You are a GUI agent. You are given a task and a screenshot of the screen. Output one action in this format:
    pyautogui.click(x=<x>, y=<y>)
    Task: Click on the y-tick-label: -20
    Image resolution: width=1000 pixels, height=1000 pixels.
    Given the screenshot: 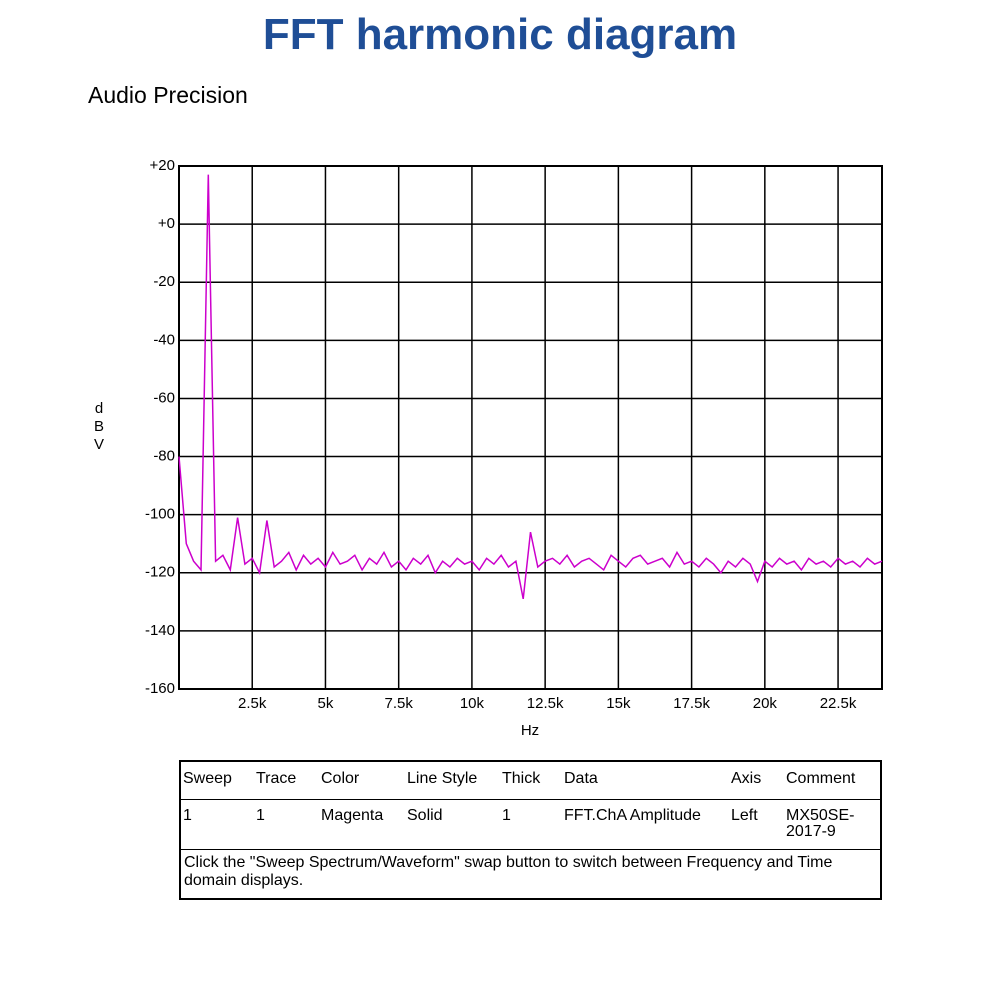 What is the action you would take?
    pyautogui.click(x=164, y=281)
    